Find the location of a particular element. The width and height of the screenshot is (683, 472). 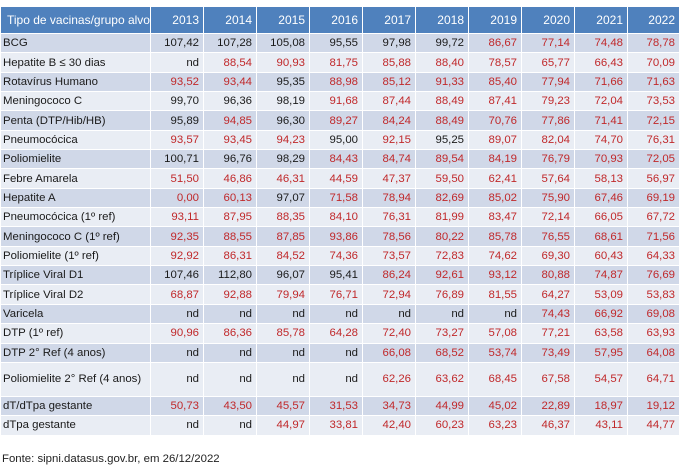

coverage-value-cell: 18,97 is located at coordinates (601, 406).